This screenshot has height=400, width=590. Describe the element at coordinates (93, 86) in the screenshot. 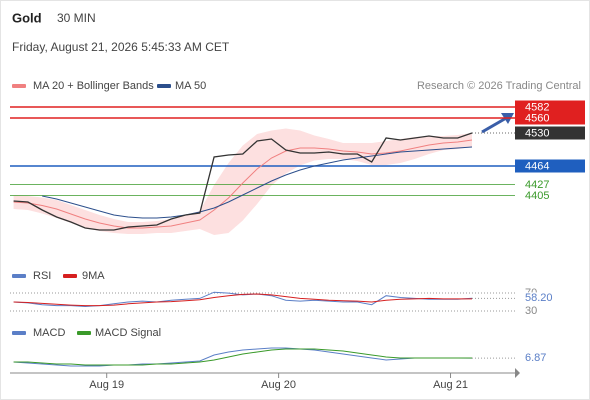

I see `legend-label: MA 20 + Bollinger Bands` at that location.